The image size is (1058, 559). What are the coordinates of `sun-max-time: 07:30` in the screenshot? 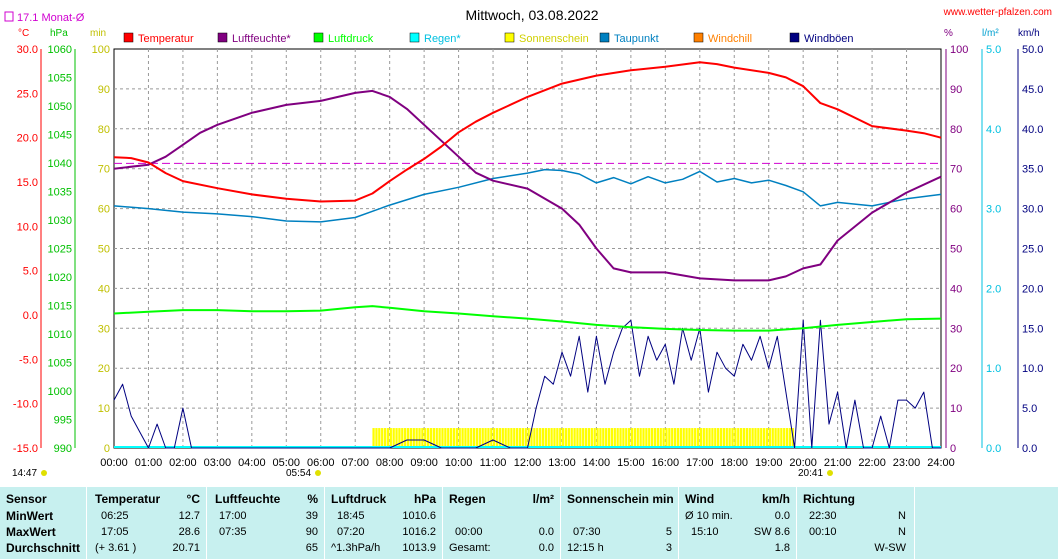 It's located at (587, 532).